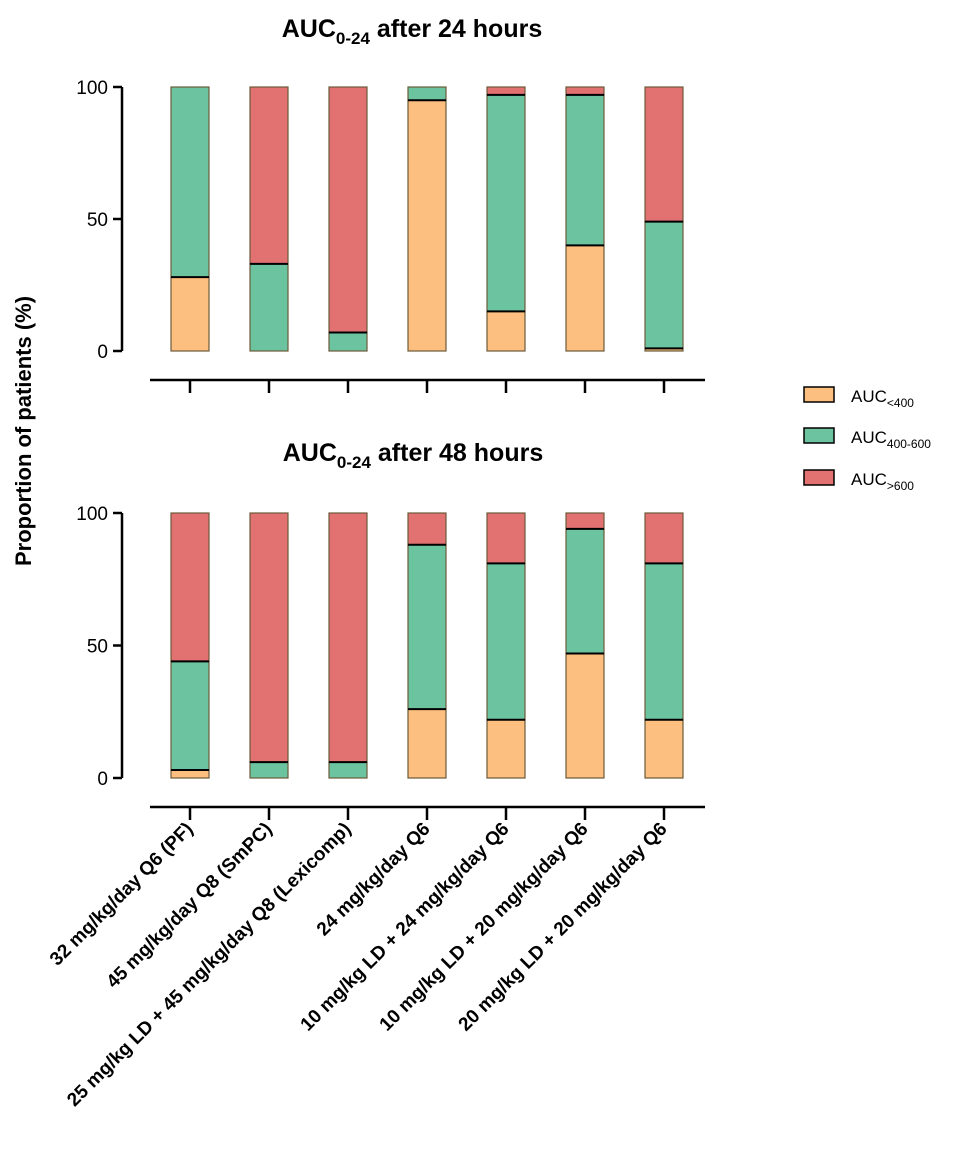 The image size is (956, 1169). What do you see at coordinates (891, 439) in the screenshot?
I see `legend-label: AUC400-600` at bounding box center [891, 439].